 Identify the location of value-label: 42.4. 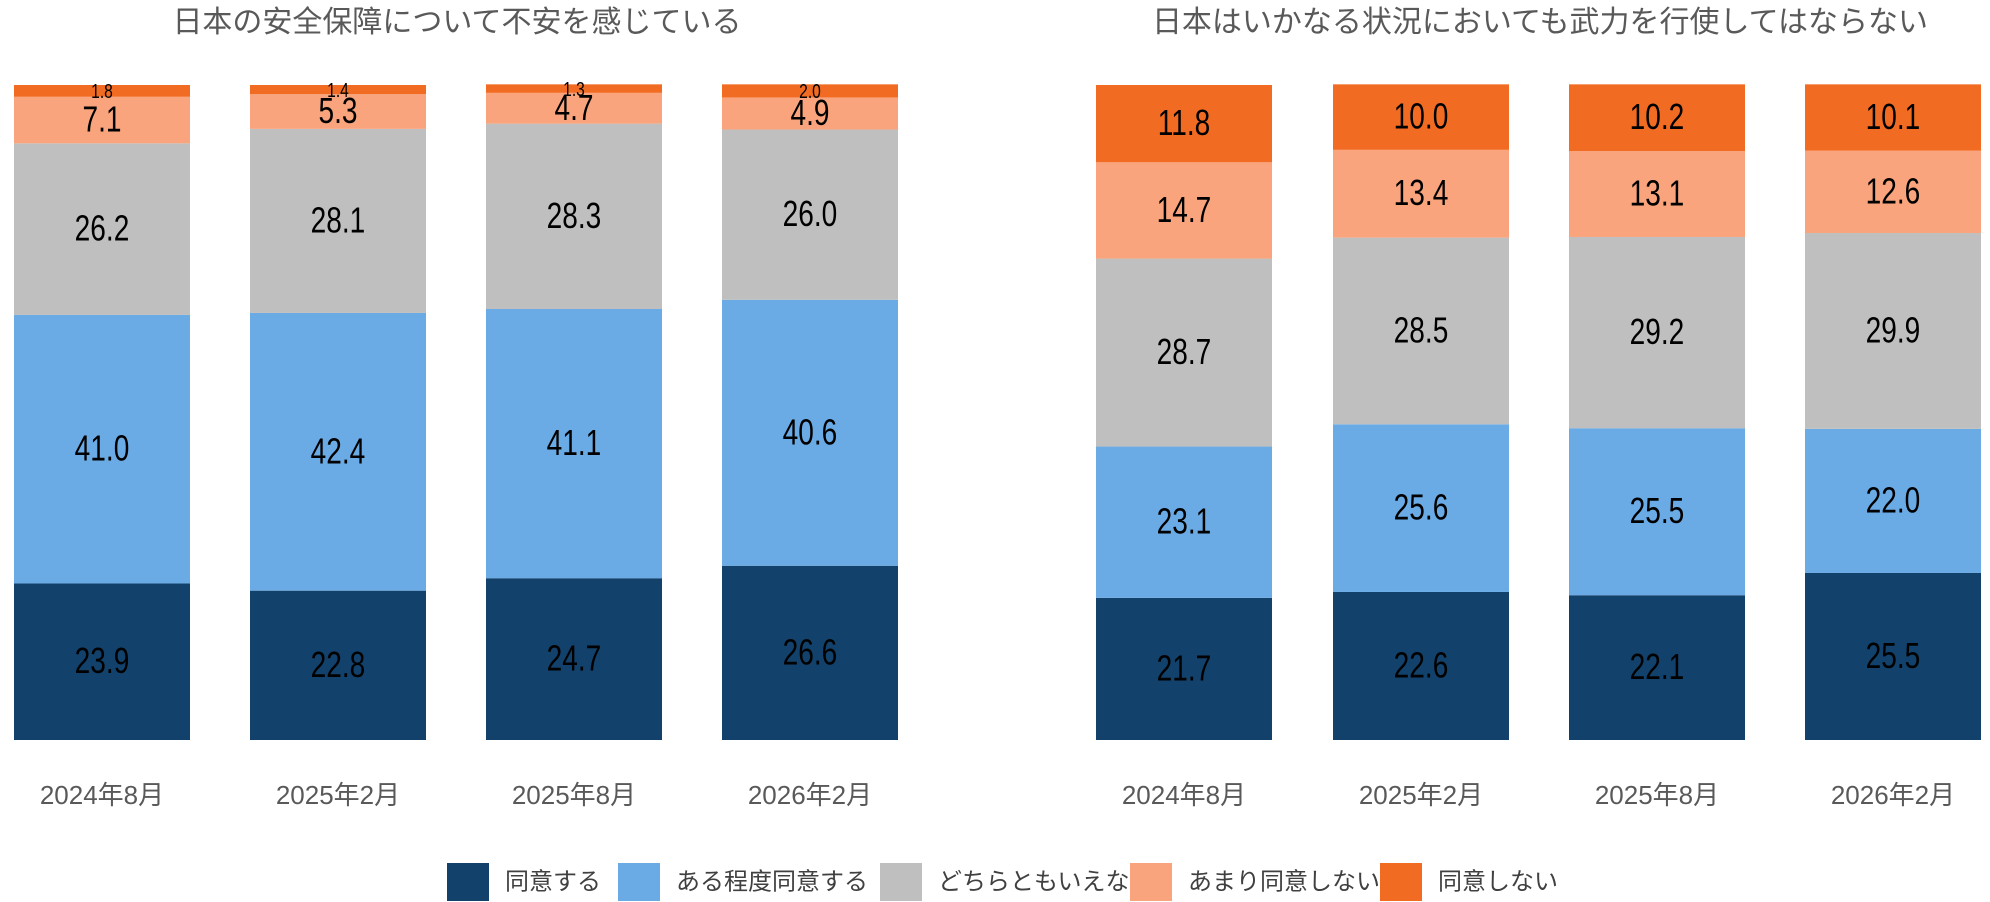
(338, 451).